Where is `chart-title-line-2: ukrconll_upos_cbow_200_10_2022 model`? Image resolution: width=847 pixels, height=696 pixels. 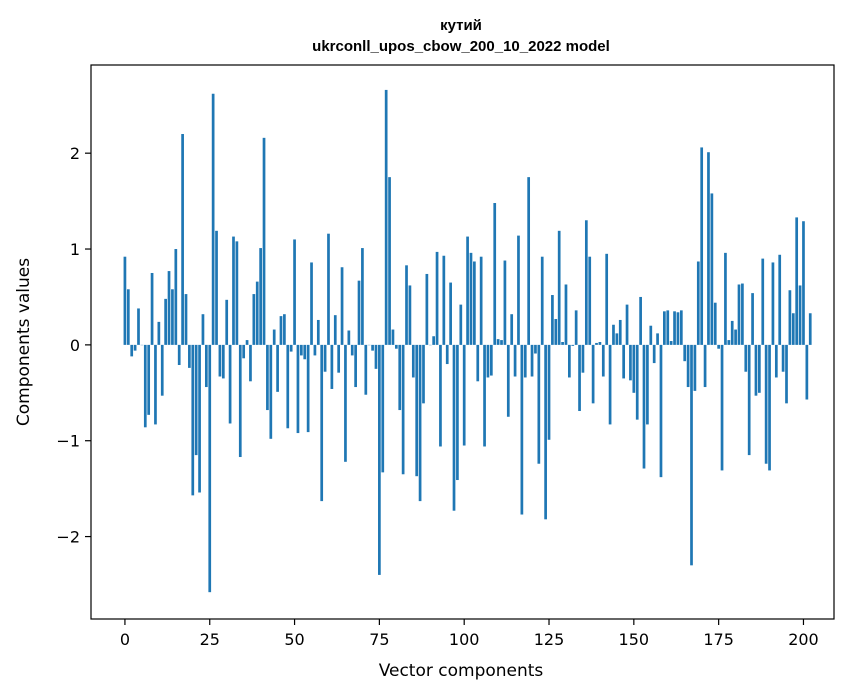
chart-title-line-2: ukrconll_upos_cbow_200_10_2022 model is located at coordinates (461, 46).